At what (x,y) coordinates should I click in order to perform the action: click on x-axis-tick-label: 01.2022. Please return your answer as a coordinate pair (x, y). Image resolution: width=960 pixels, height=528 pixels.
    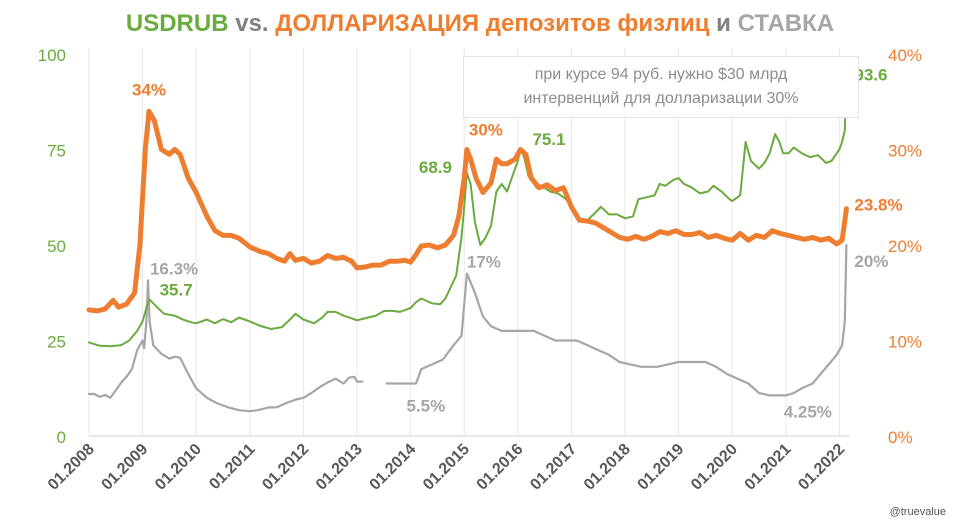
    Looking at the image, I should click on (821, 467).